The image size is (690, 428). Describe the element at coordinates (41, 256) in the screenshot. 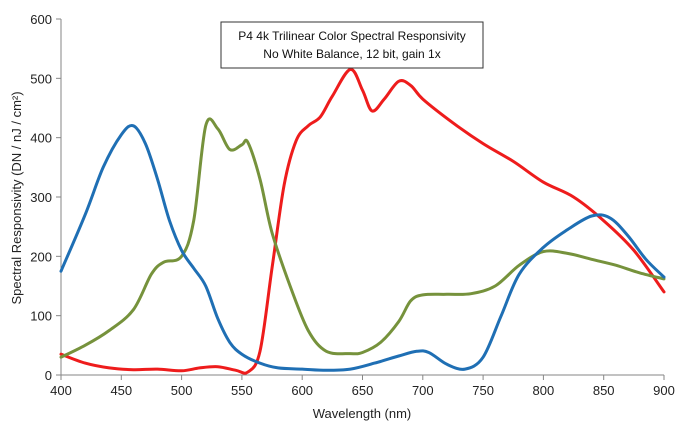

I see `y-tick-label: 200` at that location.